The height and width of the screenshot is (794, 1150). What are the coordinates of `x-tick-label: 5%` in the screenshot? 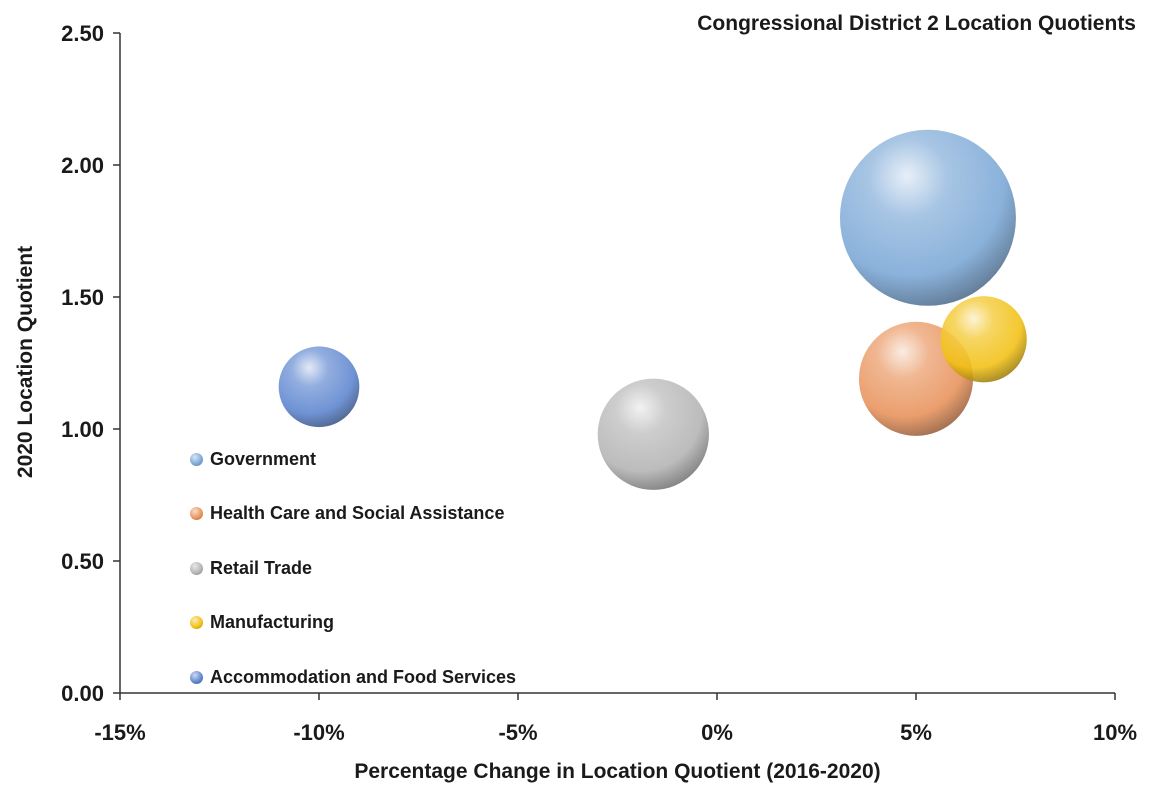 It's located at (916, 732).